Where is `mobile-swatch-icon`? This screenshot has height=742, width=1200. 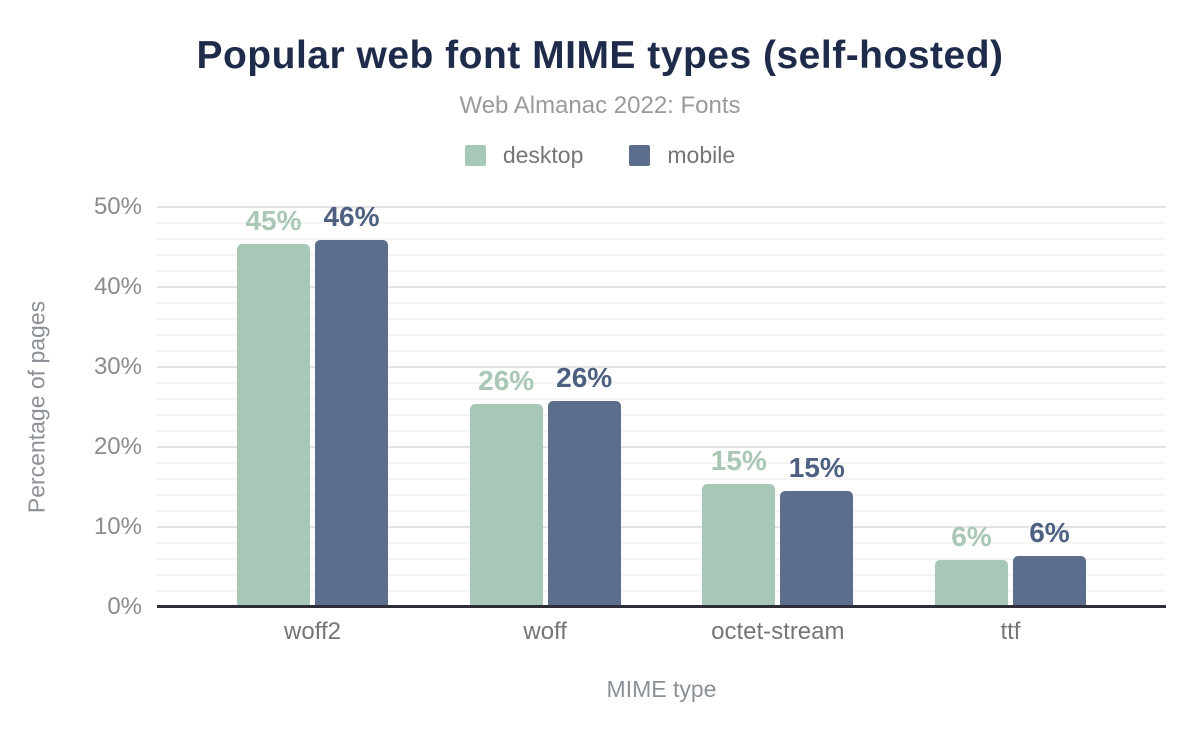
mobile-swatch-icon is located at coordinates (640, 155).